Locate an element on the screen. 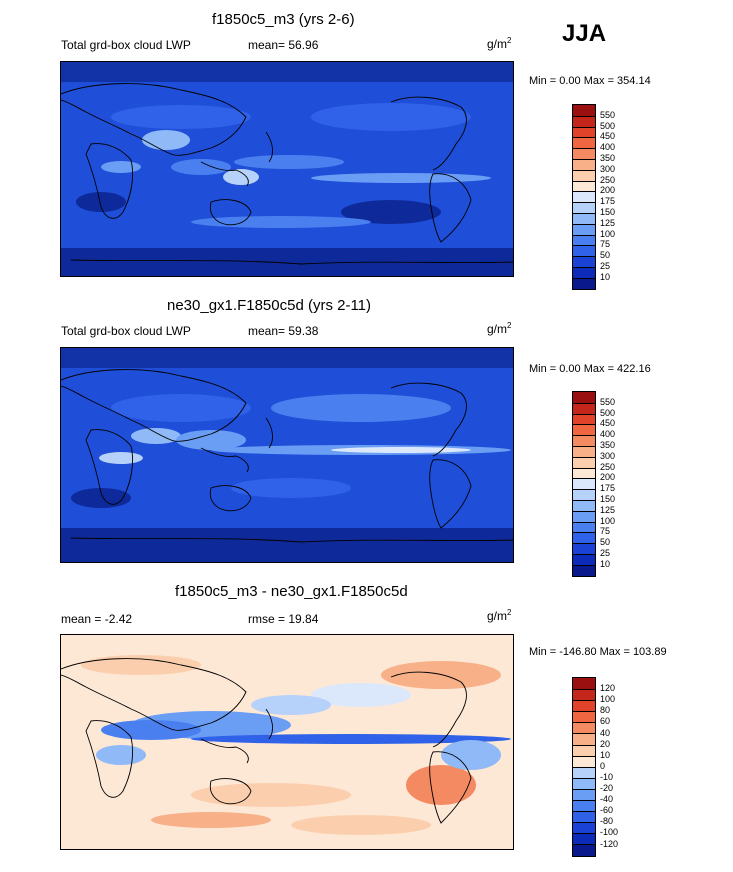  colorbar-tick-label: -20 is located at coordinates (607, 788).